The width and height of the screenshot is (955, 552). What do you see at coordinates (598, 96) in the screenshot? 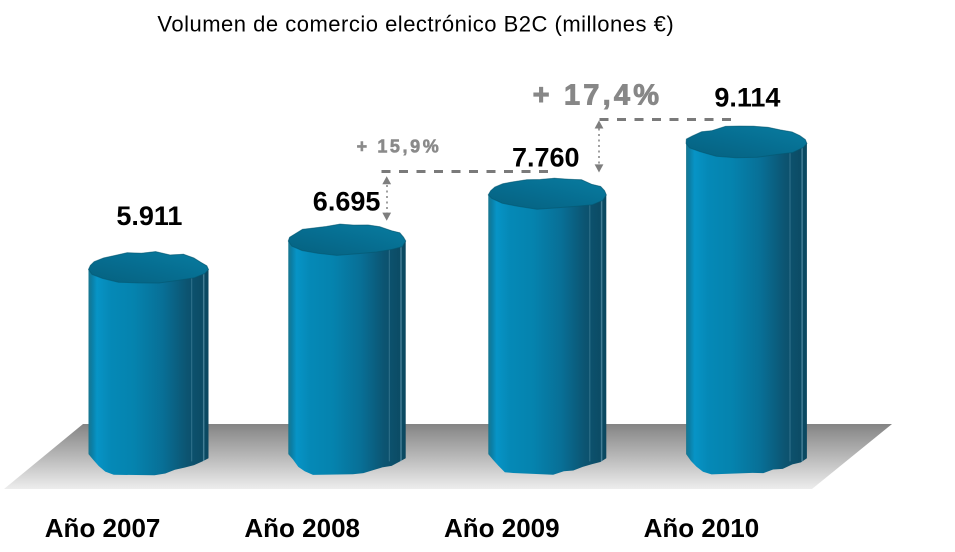
I see `svg-text: + 17,4%` at bounding box center [598, 96].